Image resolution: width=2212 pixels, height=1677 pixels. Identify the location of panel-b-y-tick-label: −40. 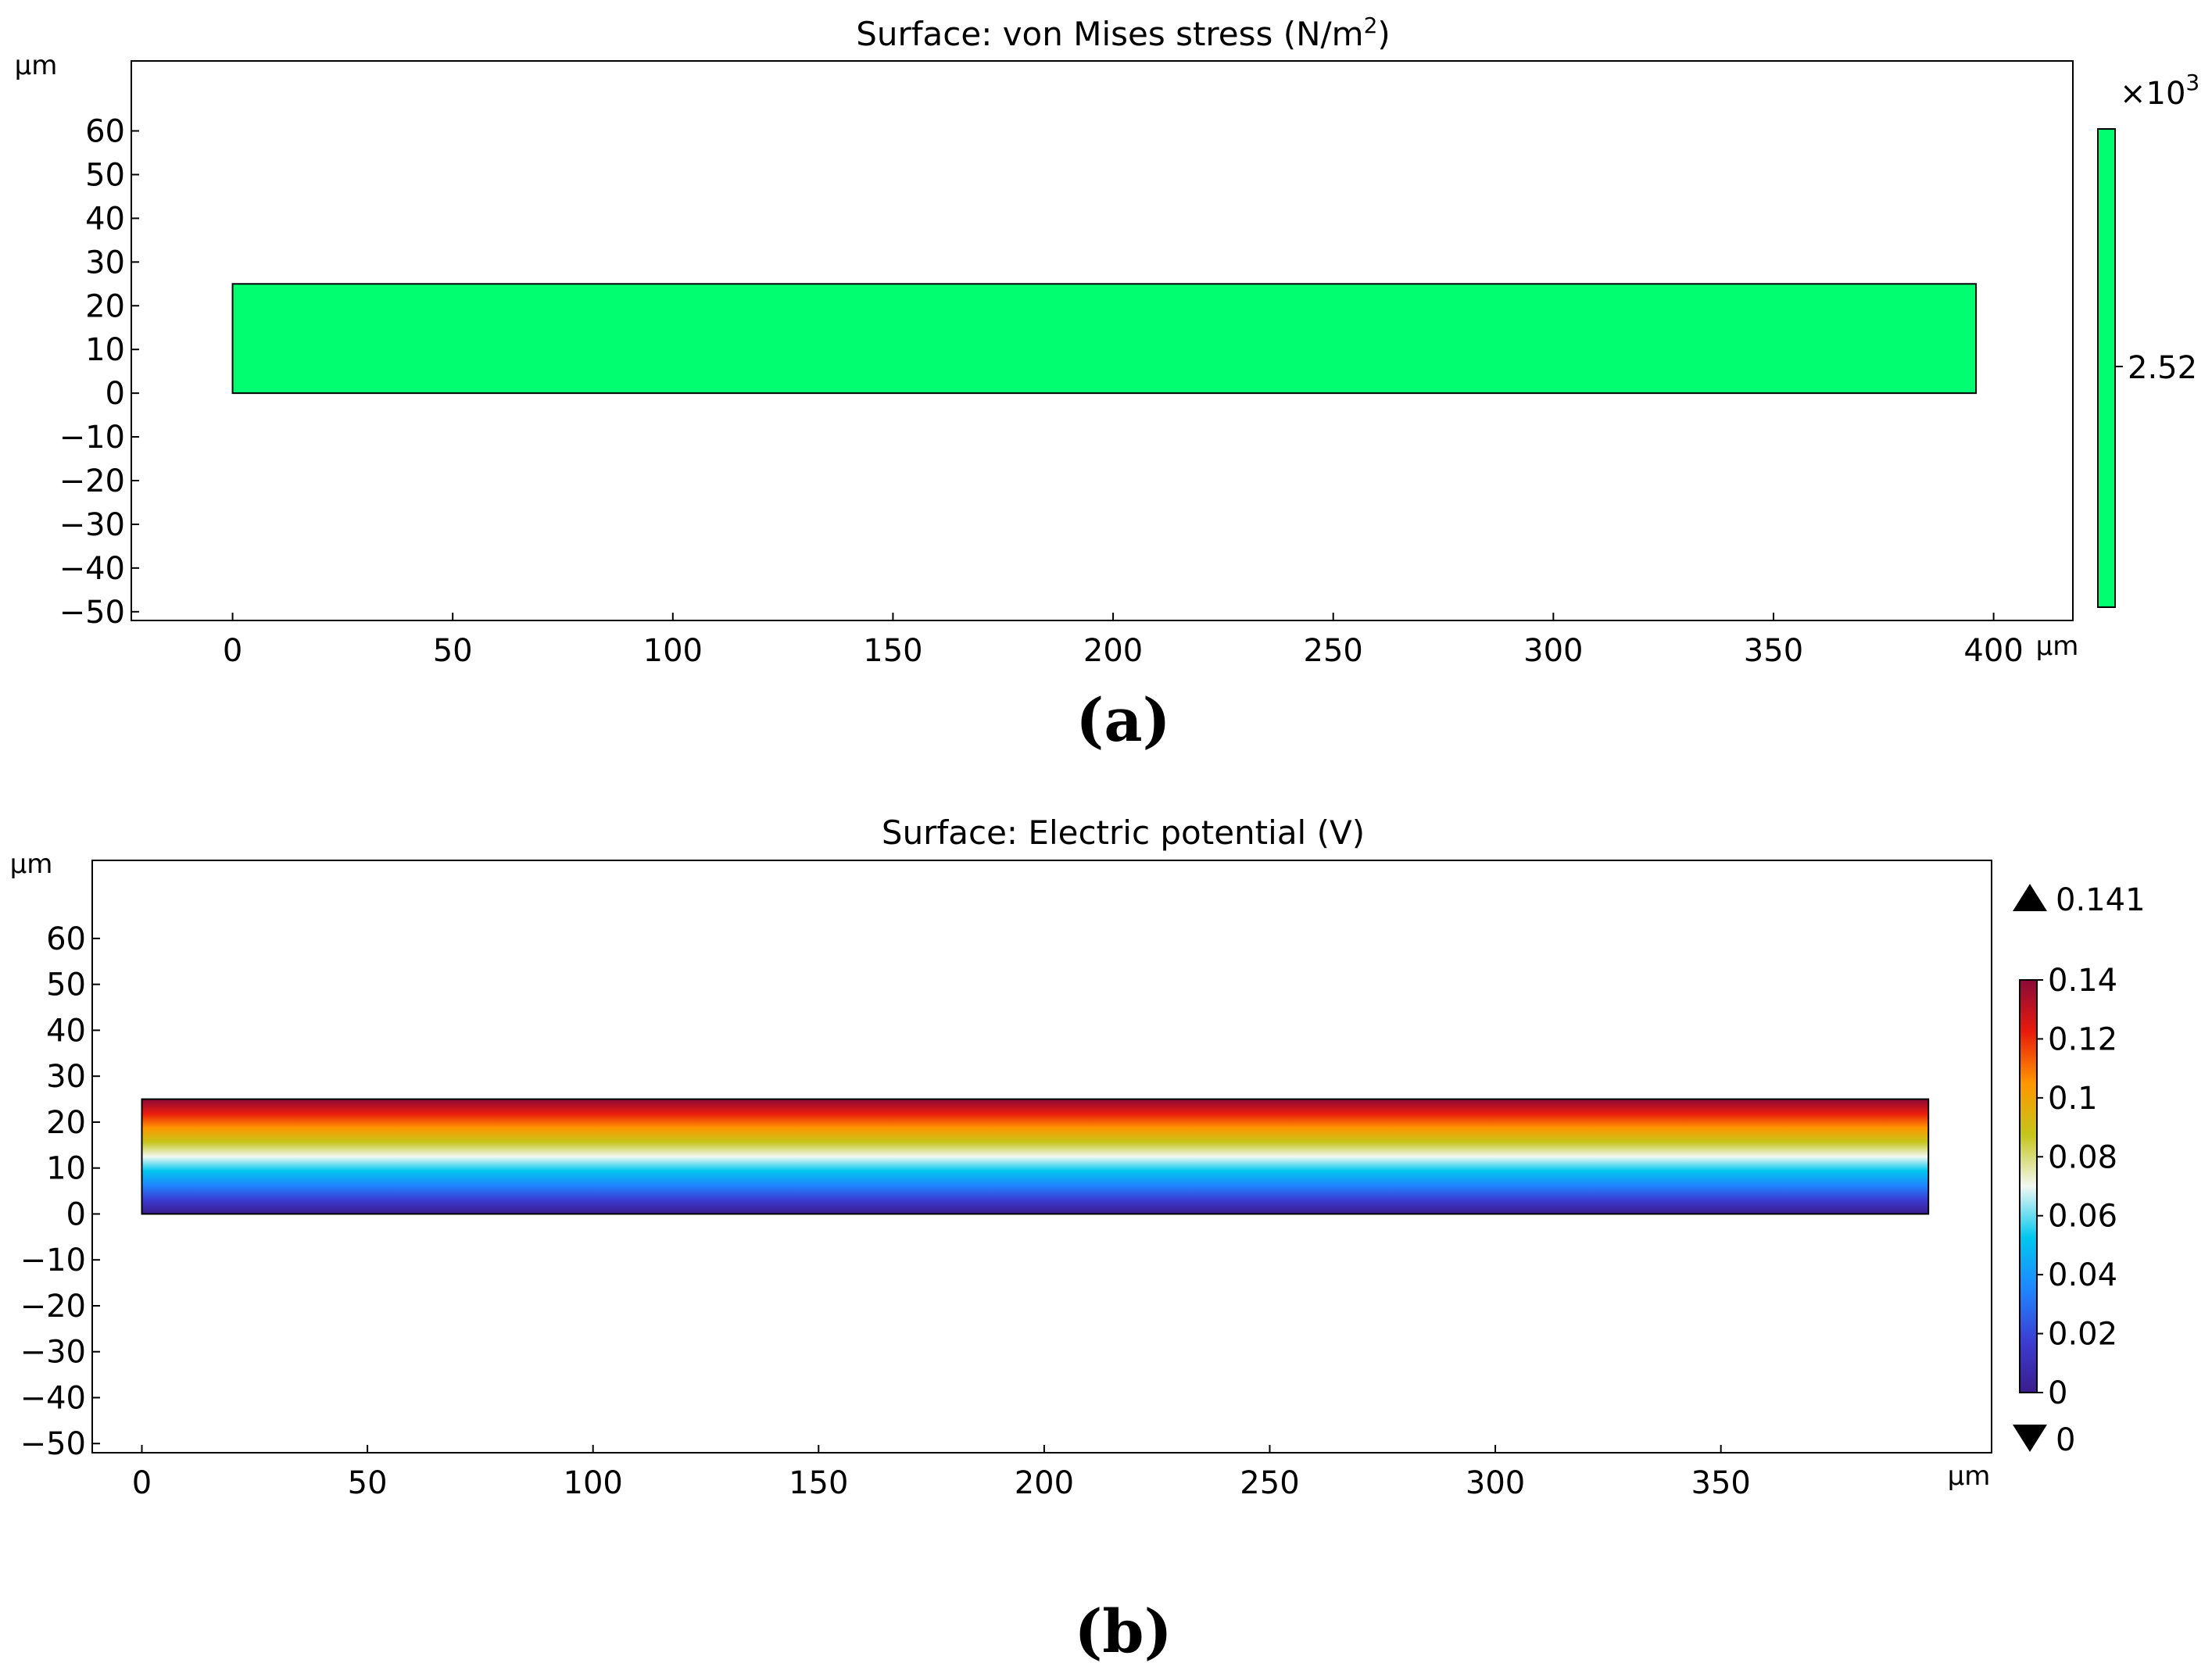
(53, 1398).